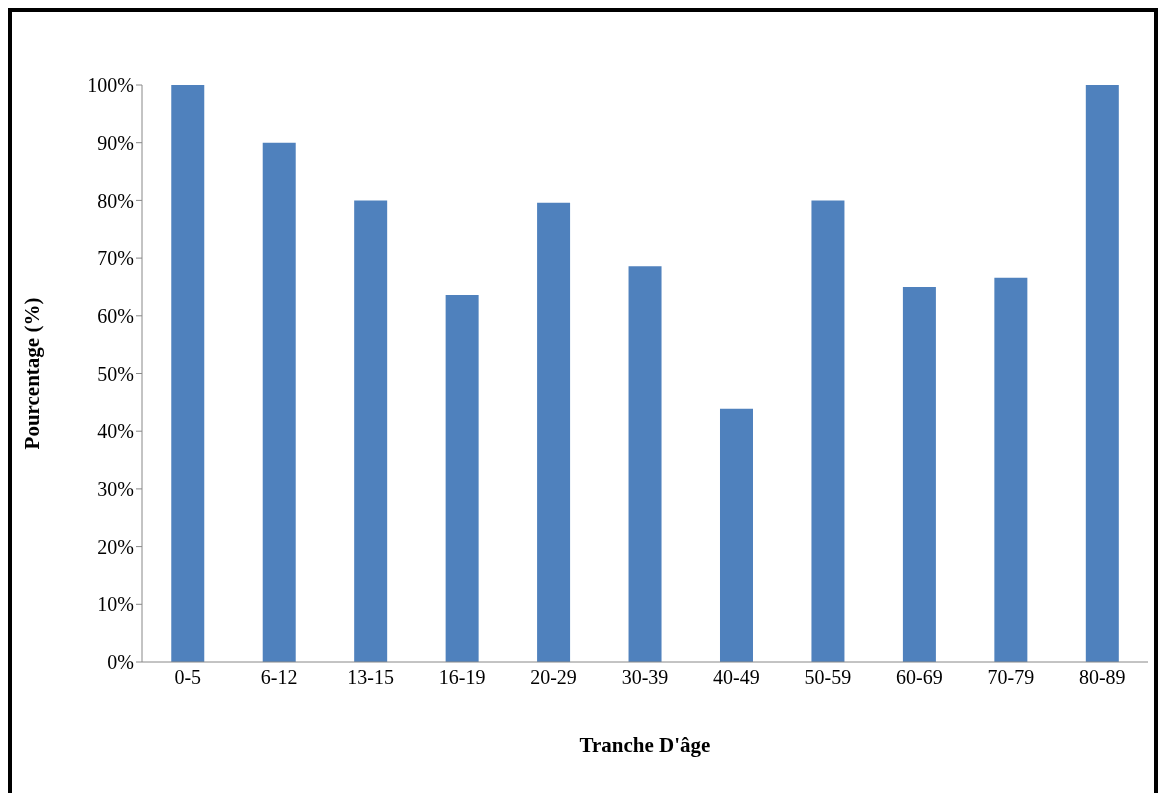 Image resolution: width=1173 pixels, height=801 pixels. What do you see at coordinates (279, 677) in the screenshot?
I see `x-tick-label: 6-12` at bounding box center [279, 677].